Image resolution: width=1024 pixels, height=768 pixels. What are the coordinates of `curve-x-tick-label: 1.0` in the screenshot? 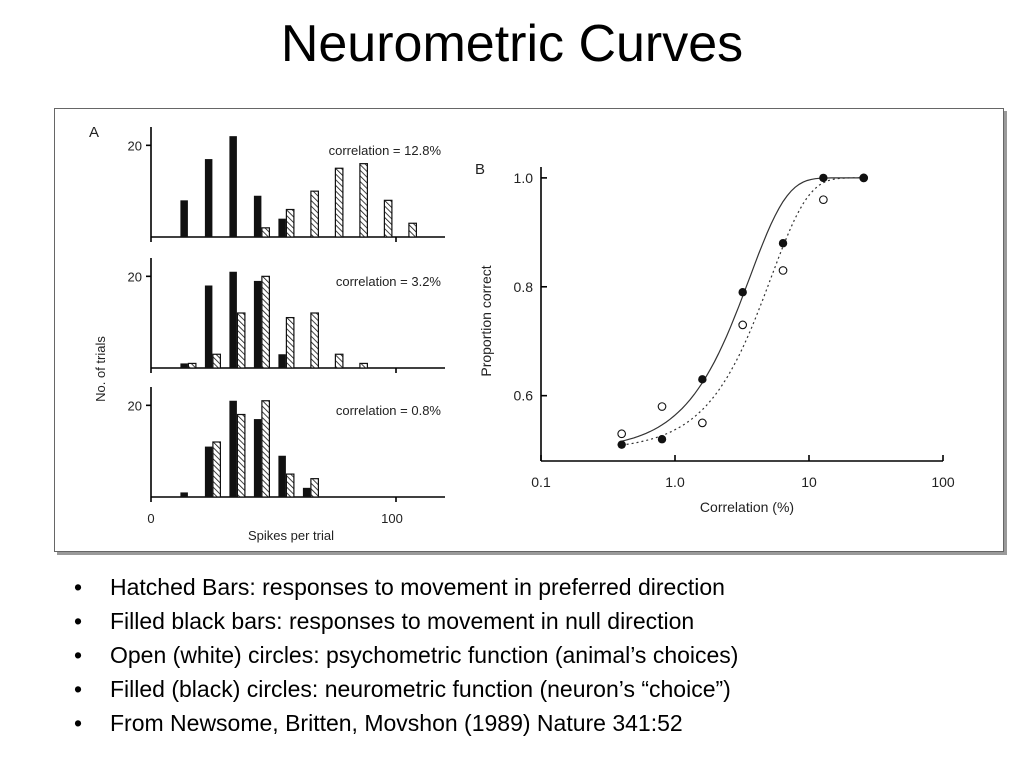 It's located at (675, 482).